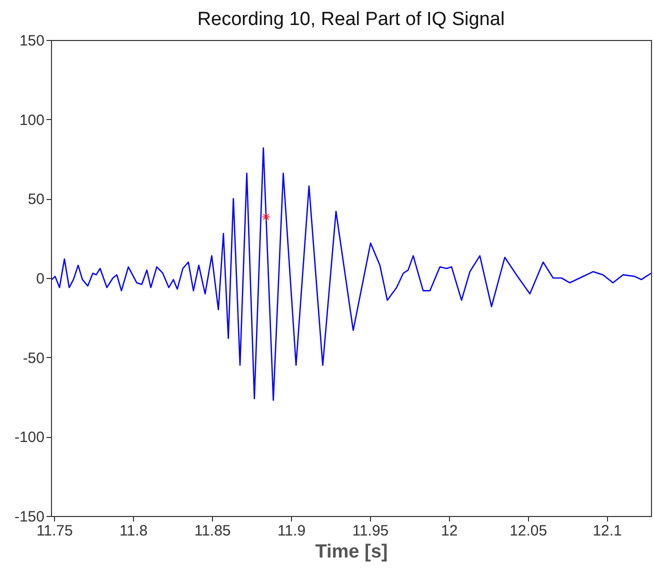 This screenshot has width=654, height=583. Describe the element at coordinates (370, 531) in the screenshot. I see `x-tick-label: 11.95` at that location.